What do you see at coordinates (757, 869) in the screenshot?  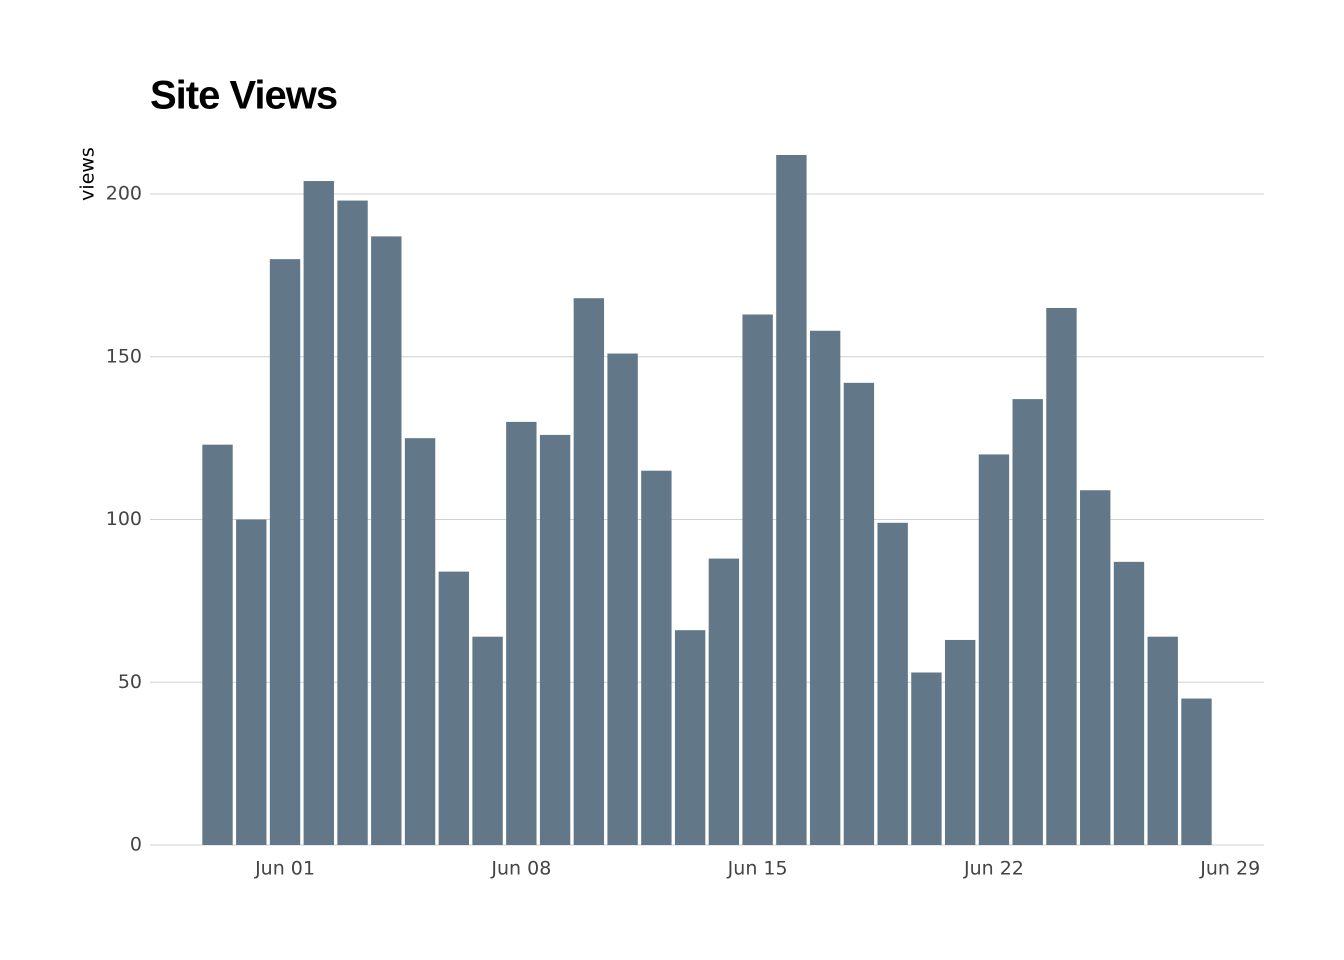 I see `x-tick-label: Jun 15` at bounding box center [757, 869].